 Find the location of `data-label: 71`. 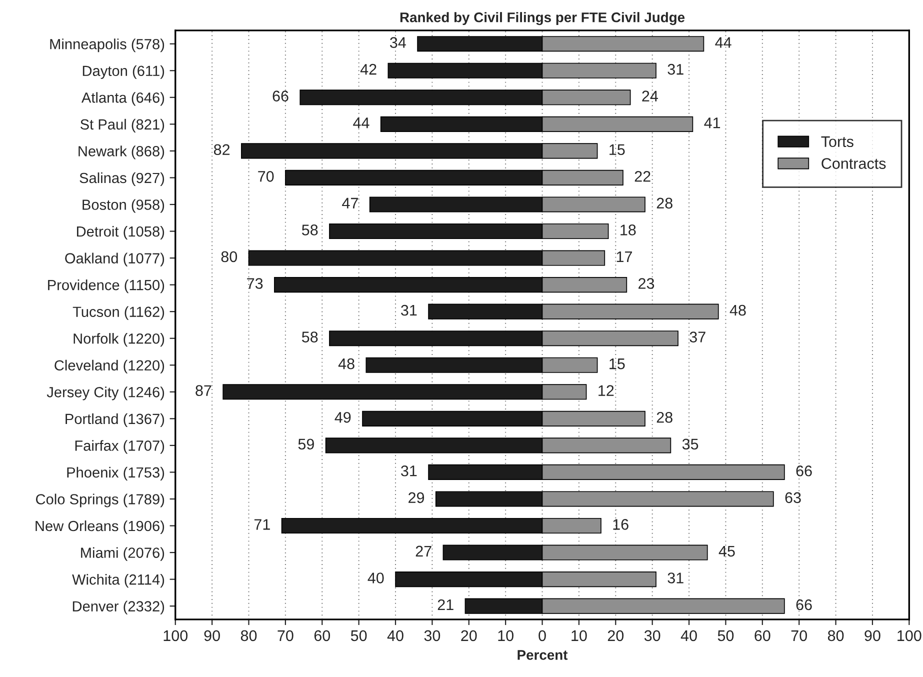

data-label: 71 is located at coordinates (262, 524).